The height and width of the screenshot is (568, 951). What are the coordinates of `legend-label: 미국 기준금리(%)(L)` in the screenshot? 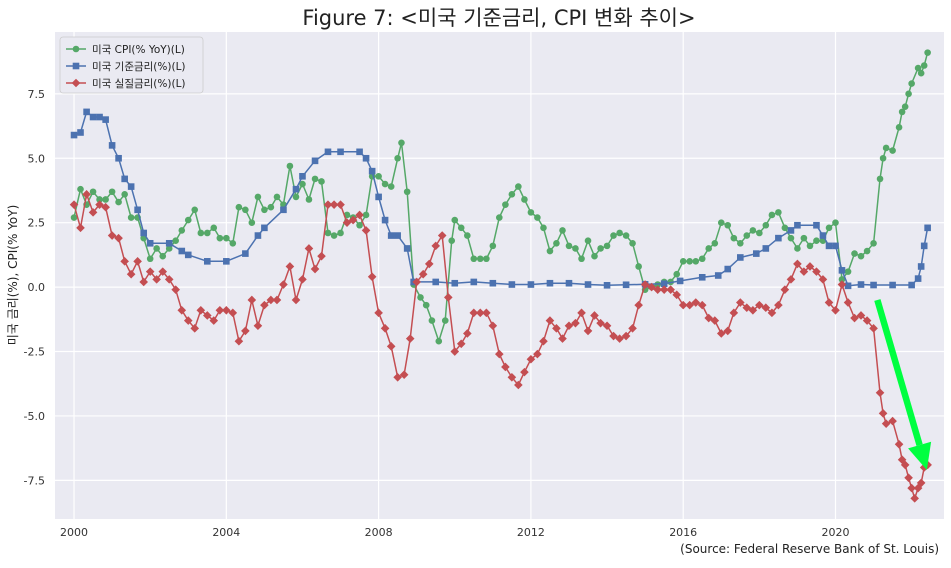 It's located at (139, 67).